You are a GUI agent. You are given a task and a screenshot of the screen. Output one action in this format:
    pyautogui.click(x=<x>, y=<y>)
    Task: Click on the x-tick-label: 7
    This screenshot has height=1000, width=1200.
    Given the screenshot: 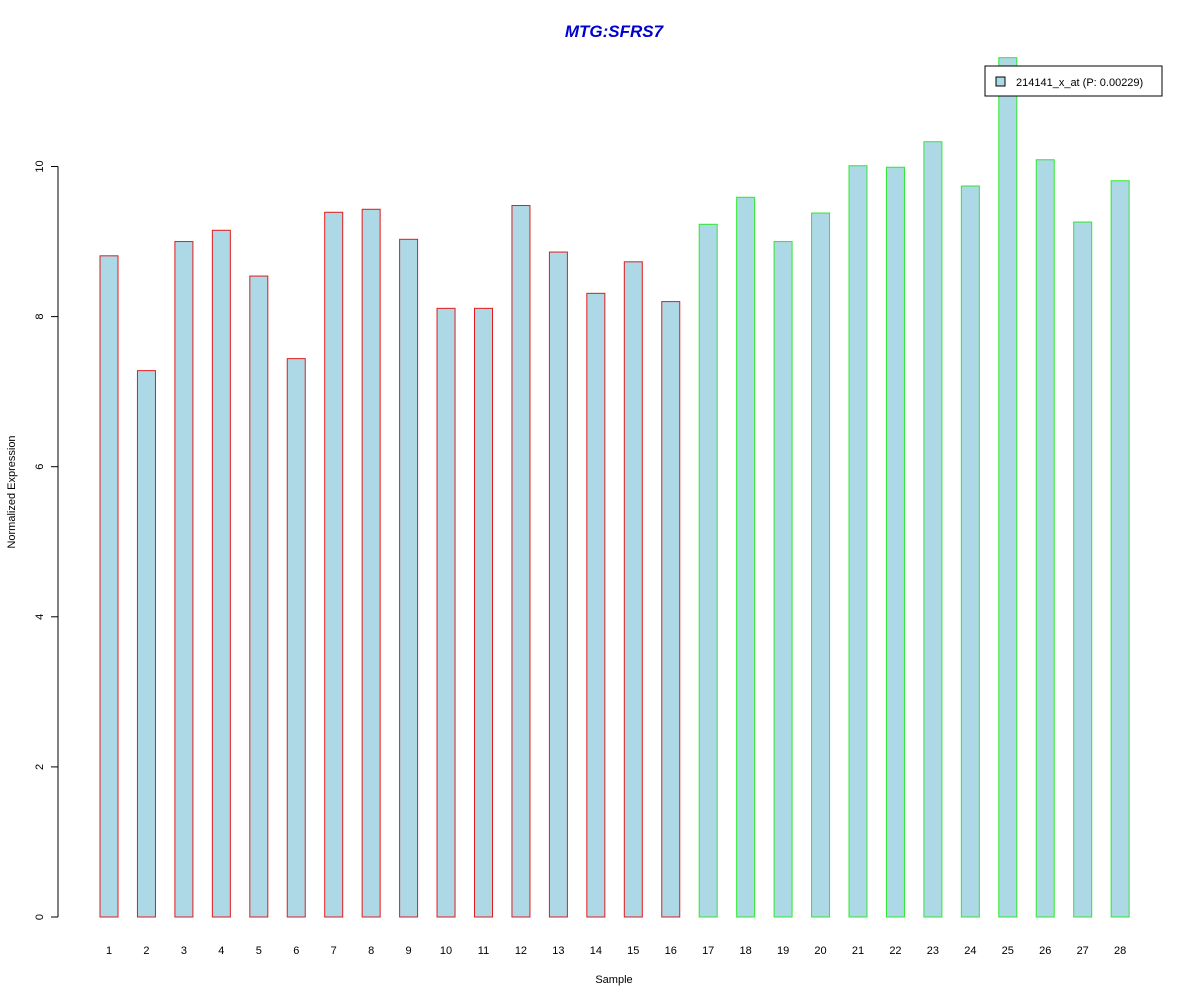 What is the action you would take?
    pyautogui.click(x=334, y=951)
    